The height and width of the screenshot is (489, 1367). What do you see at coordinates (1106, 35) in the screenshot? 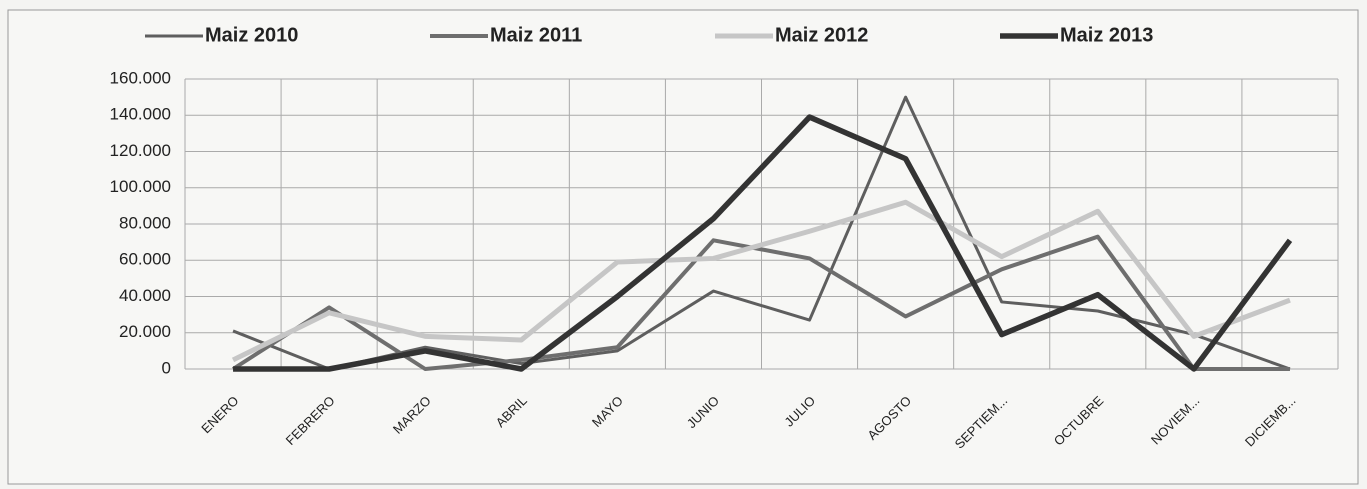
I see `legend-label: Maiz 2013` at bounding box center [1106, 35].